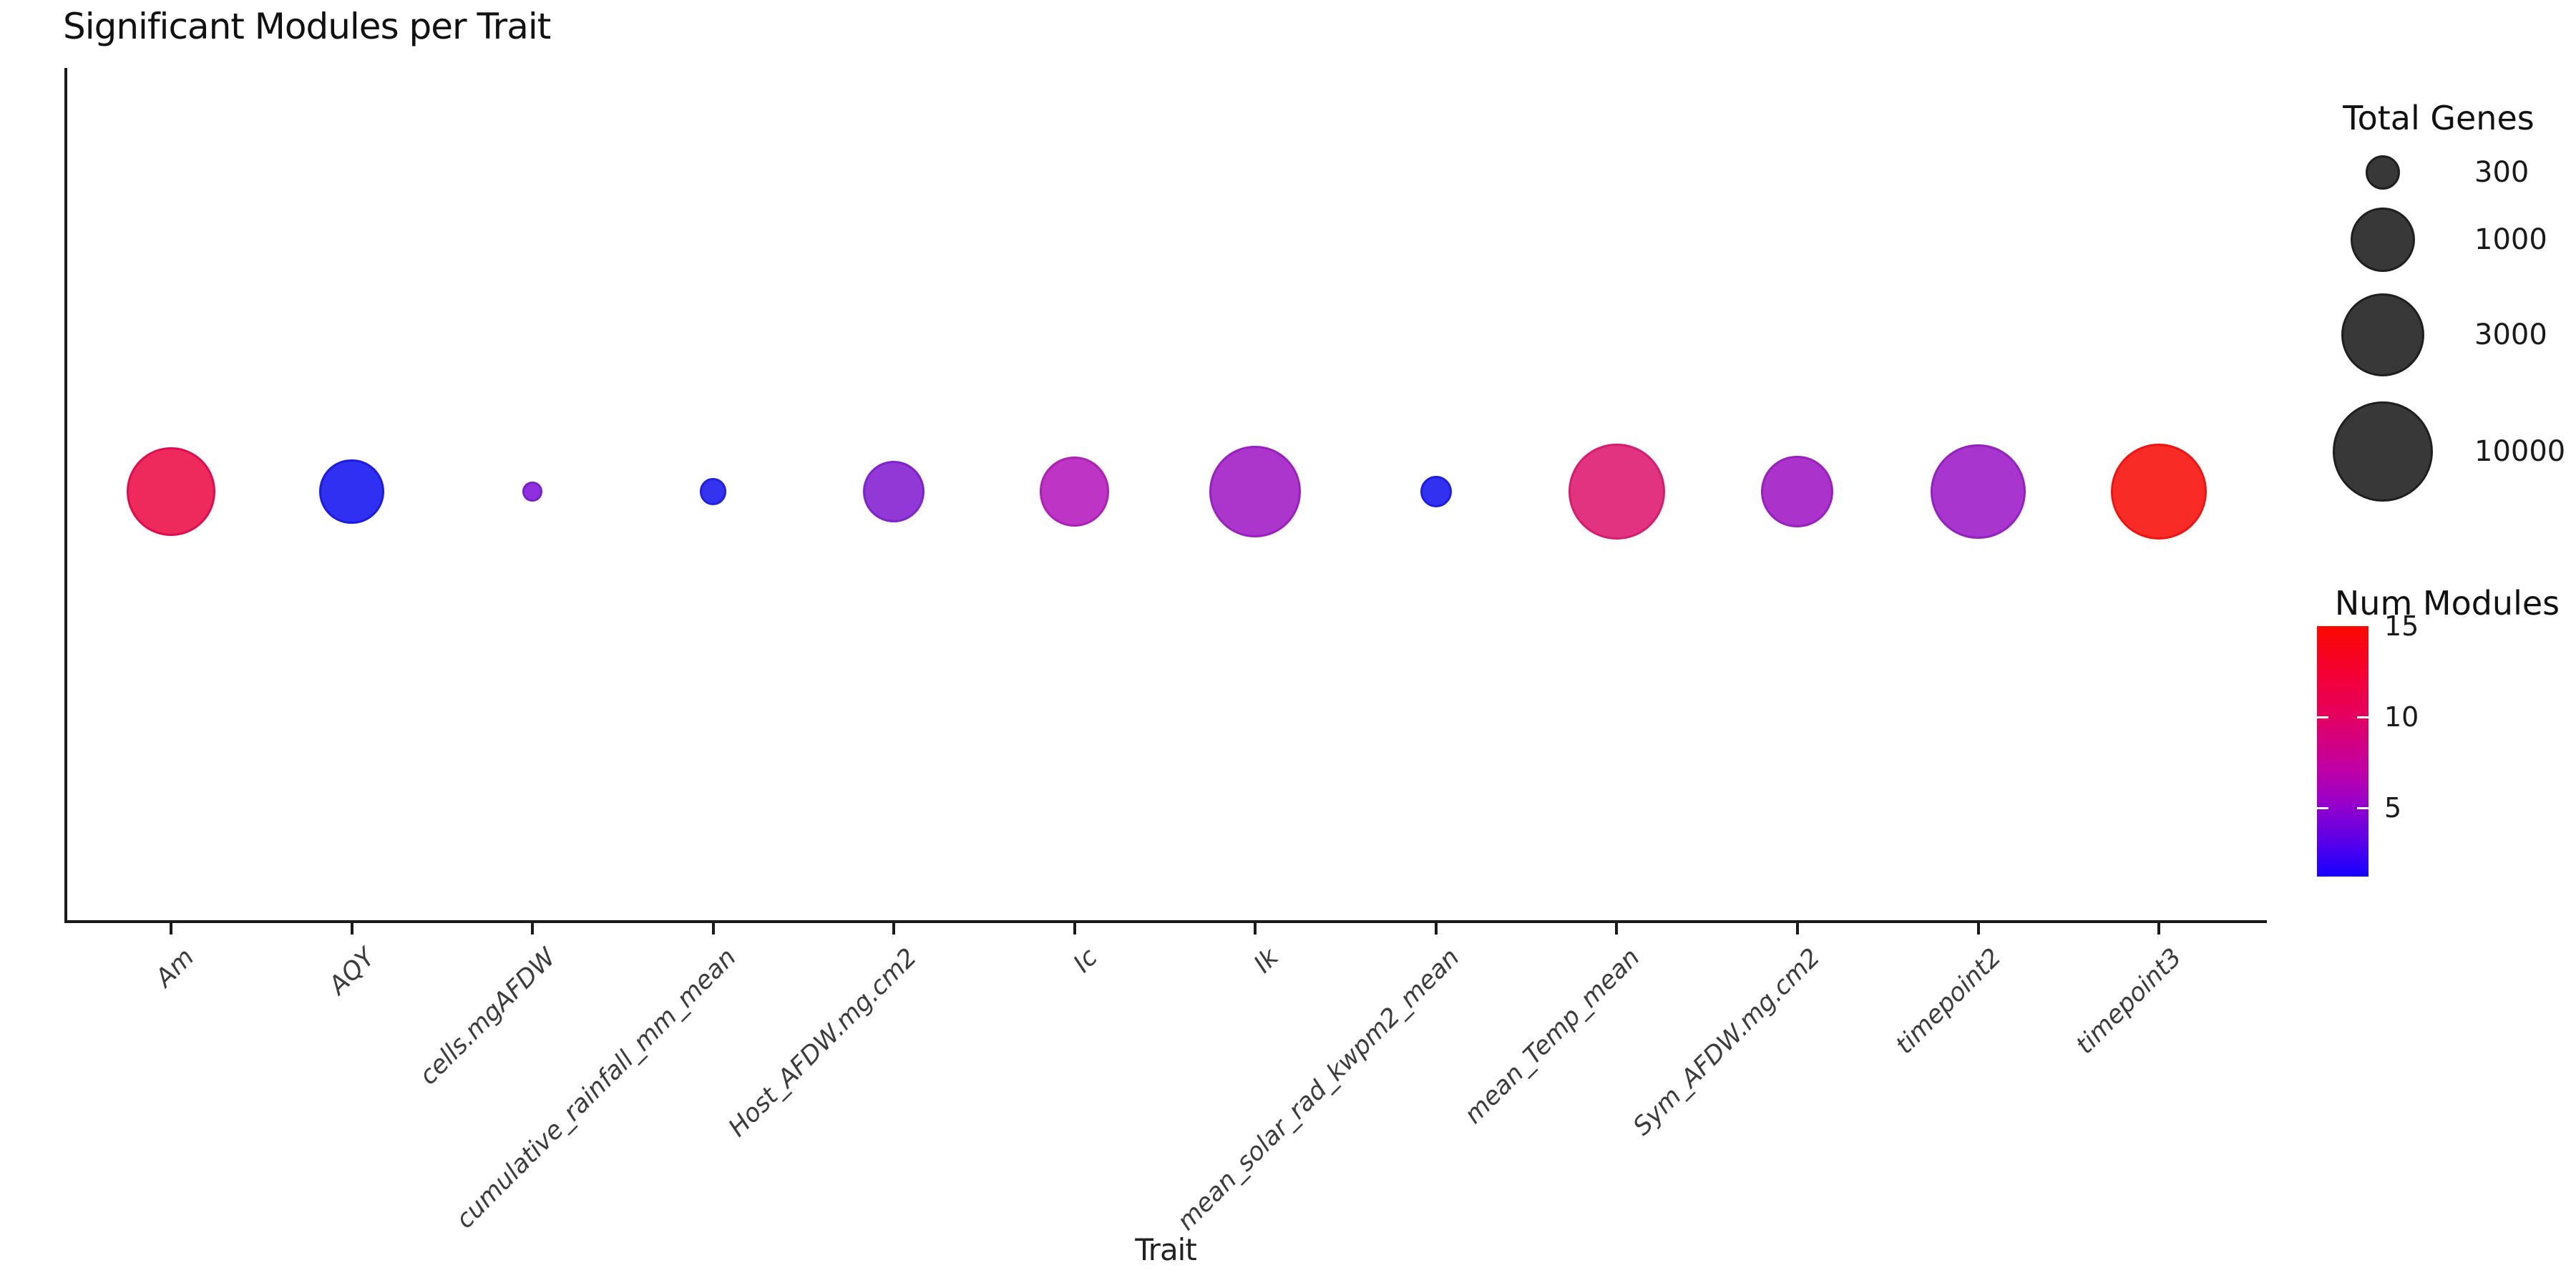 This screenshot has height=1288, width=2576. I want to click on data-bubble-cells.mgAFDW, so click(532, 492).